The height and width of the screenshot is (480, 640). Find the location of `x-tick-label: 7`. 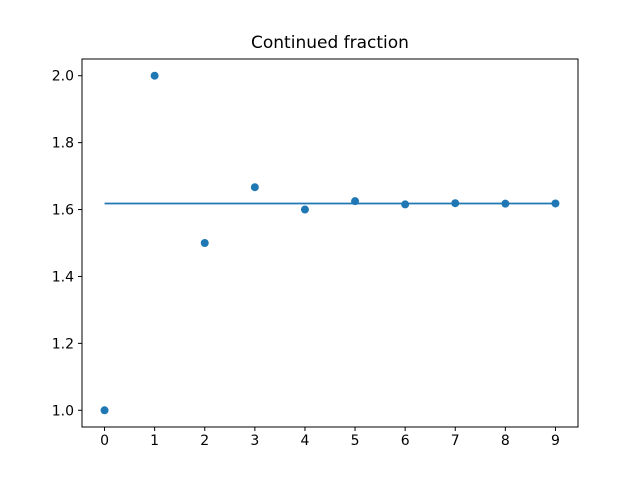

x-tick-label: 7 is located at coordinates (455, 441).